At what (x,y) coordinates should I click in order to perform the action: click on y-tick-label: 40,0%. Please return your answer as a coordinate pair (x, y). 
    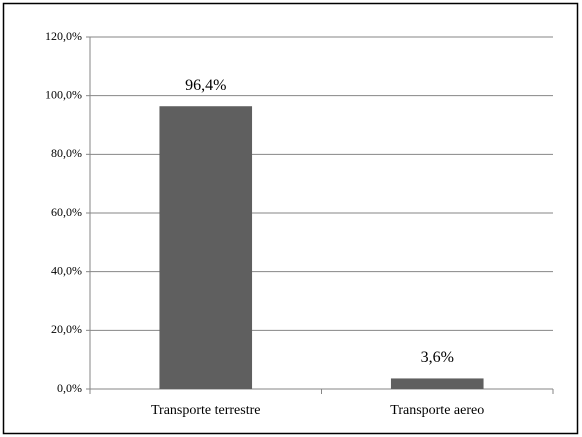
    Looking at the image, I should click on (66, 270).